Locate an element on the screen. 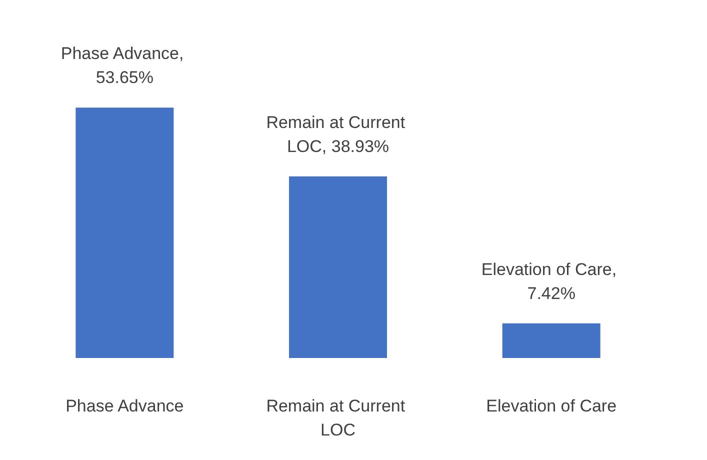 The height and width of the screenshot is (460, 707). data-label: Remain at Current LOC, 38.93% is located at coordinates (338, 134).